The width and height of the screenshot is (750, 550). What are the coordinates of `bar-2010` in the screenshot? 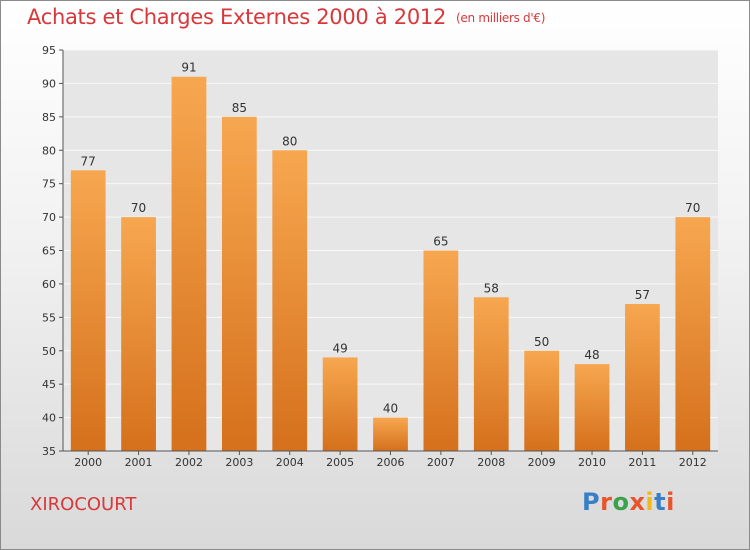 It's located at (592, 407).